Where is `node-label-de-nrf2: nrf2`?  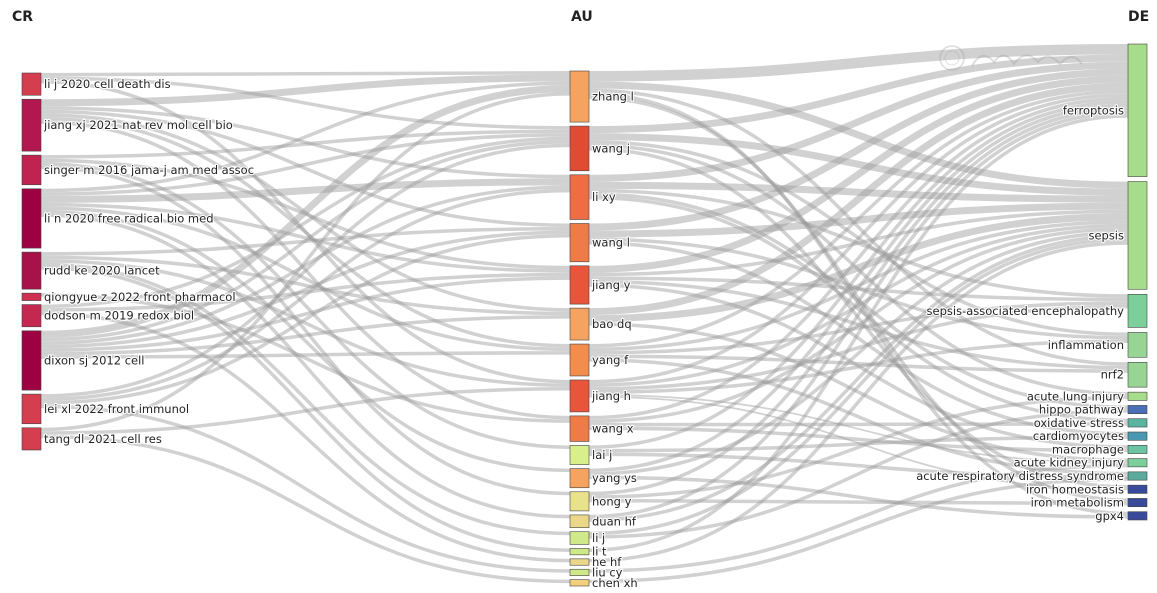 node-label-de-nrf2: nrf2 is located at coordinates (1112, 375).